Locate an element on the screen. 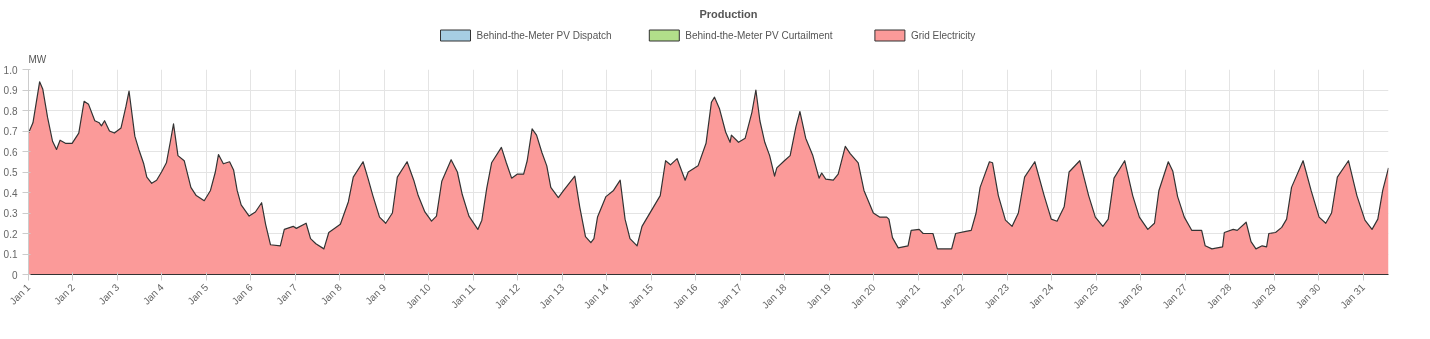 This screenshot has height=339, width=1430. chart-title: Production is located at coordinates (728, 13).